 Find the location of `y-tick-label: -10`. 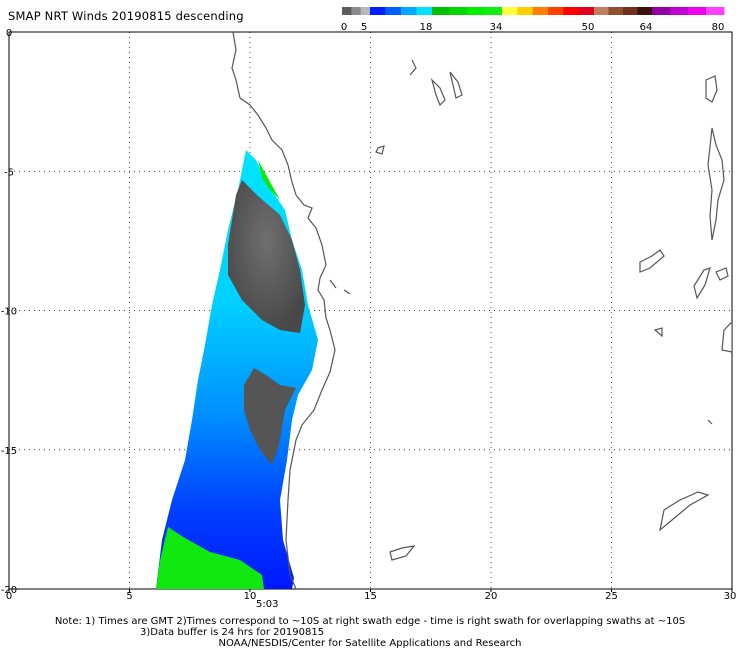

y-tick-label: -10 is located at coordinates (9, 312).